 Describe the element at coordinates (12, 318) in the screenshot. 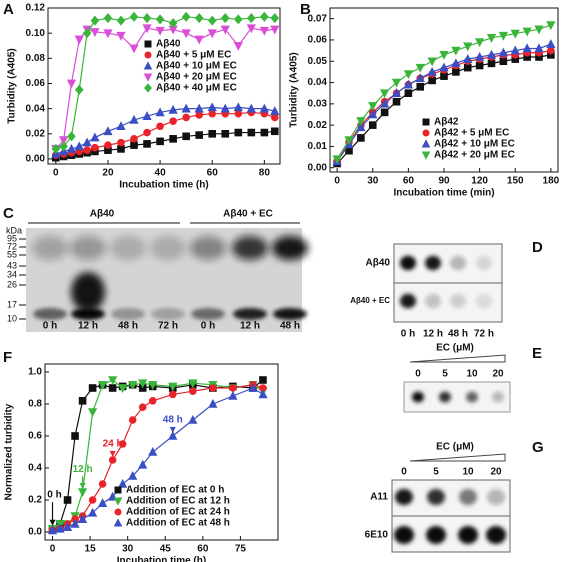

I see `marker-label: 10` at that location.